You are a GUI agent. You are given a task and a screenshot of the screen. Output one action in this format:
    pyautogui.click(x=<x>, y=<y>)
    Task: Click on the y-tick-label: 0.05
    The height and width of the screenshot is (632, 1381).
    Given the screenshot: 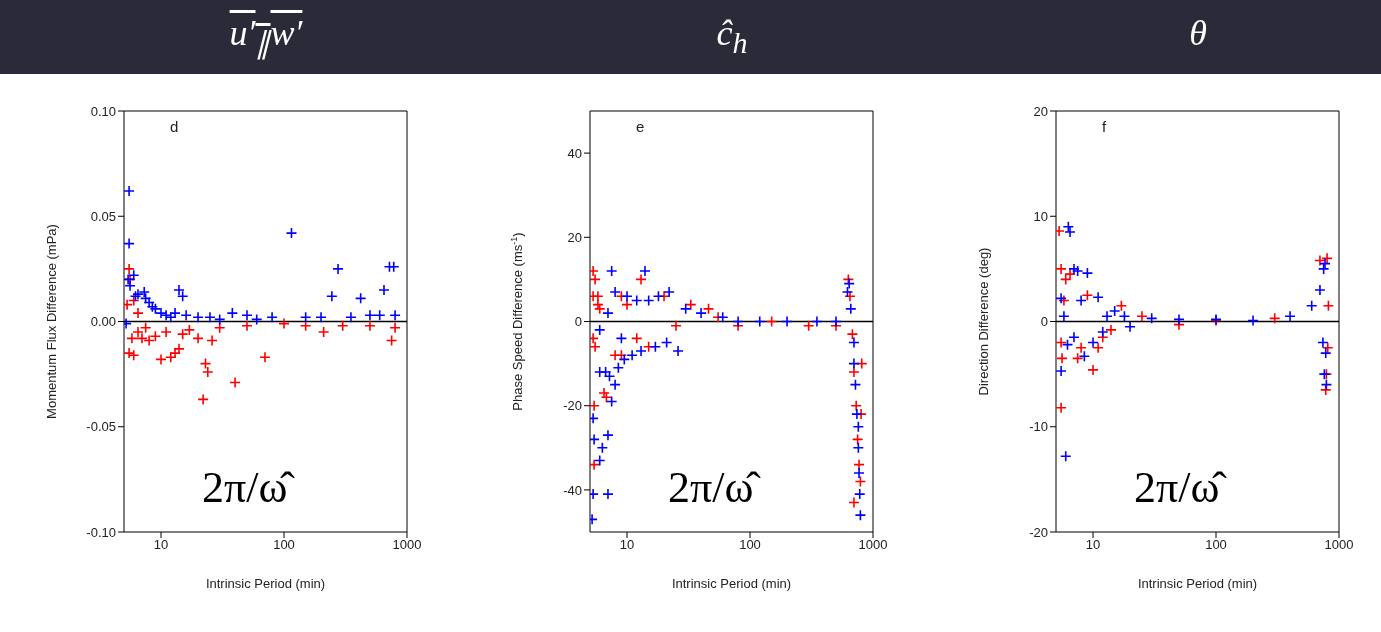 What is the action you would take?
    pyautogui.click(x=103, y=216)
    